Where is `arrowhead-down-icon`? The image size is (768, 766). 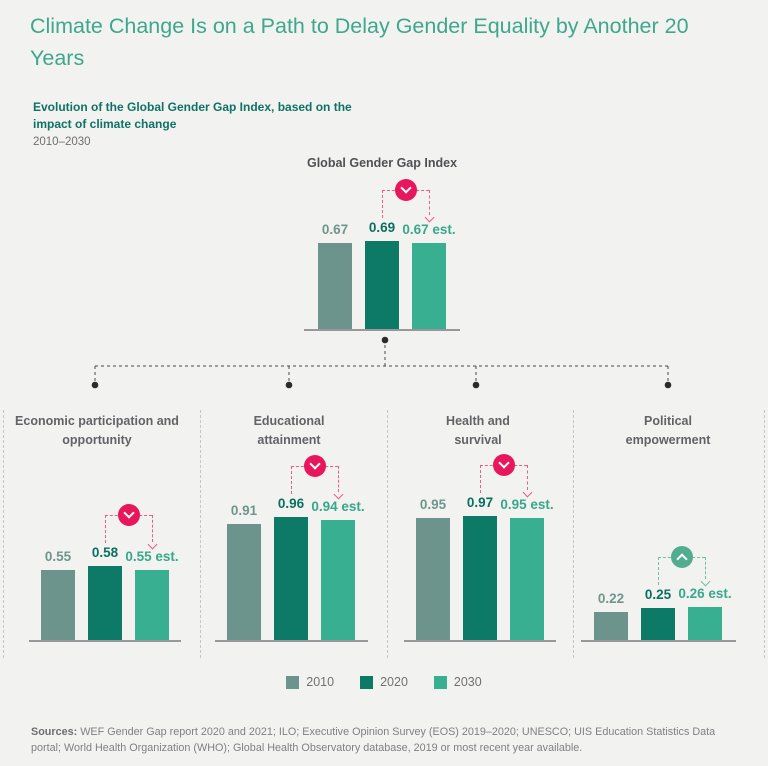
arrowhead-down-icon is located at coordinates (705, 581).